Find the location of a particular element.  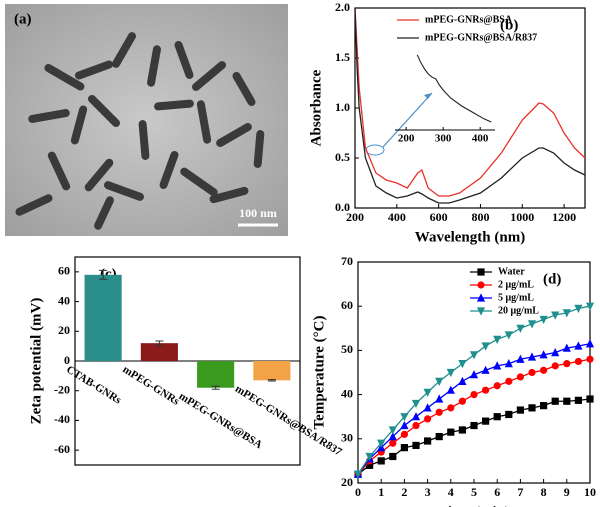

y-tick-label: 70 is located at coordinates (347, 261).